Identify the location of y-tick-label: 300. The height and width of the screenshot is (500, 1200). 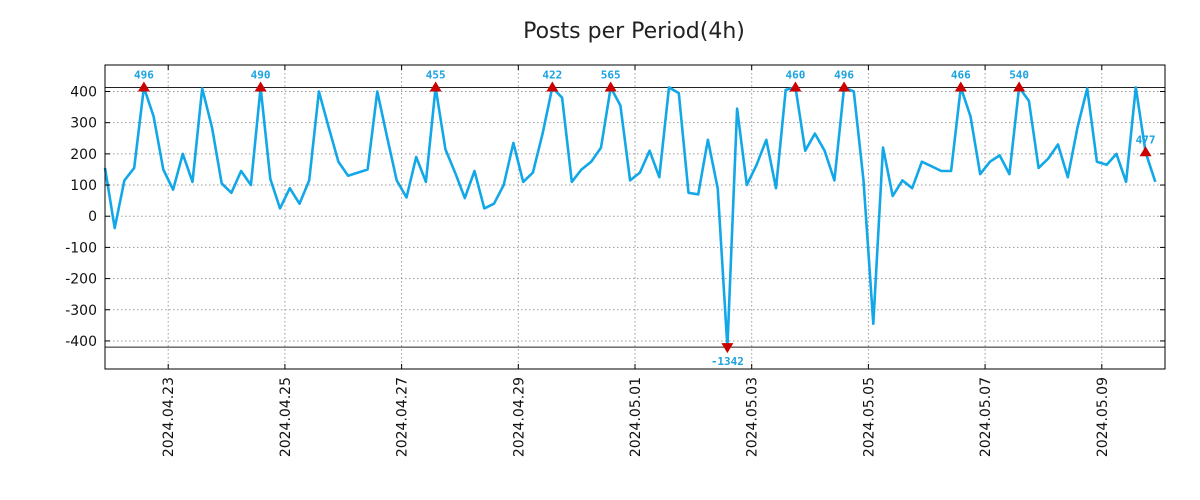
(83, 124).